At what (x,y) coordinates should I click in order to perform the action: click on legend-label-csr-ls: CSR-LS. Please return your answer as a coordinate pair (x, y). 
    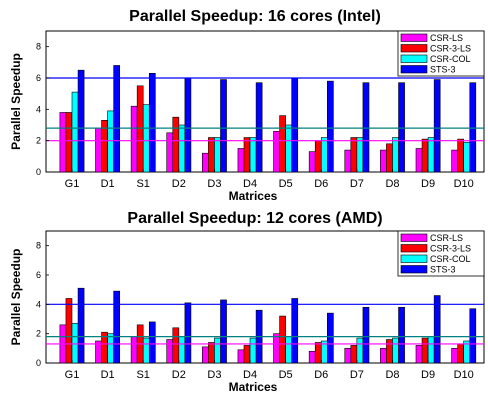
    Looking at the image, I should click on (446, 238).